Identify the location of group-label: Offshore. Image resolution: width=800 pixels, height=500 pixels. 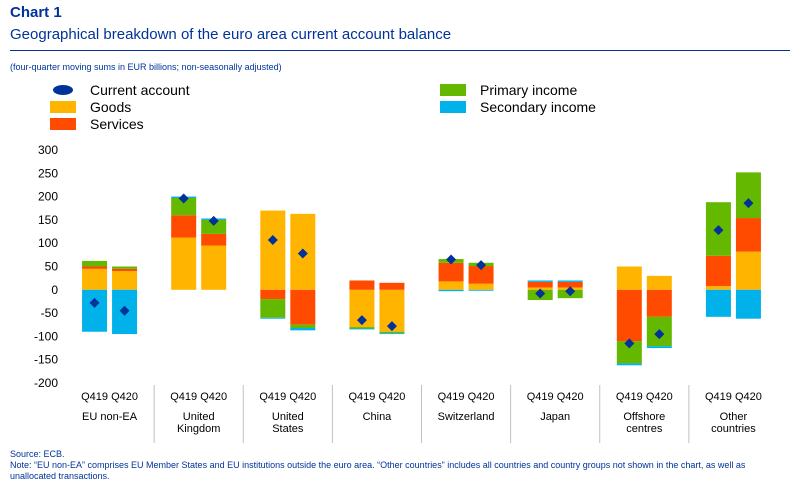
(644, 417).